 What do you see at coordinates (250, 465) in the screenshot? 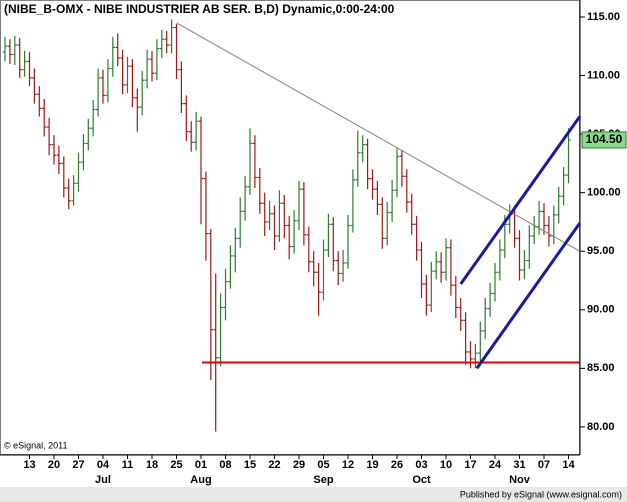
I see `x-tick-label: 15` at bounding box center [250, 465].